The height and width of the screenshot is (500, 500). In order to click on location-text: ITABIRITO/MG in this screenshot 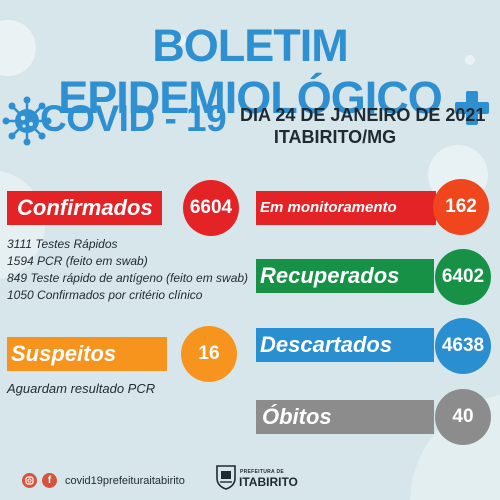, I will do `click(335, 137)`.